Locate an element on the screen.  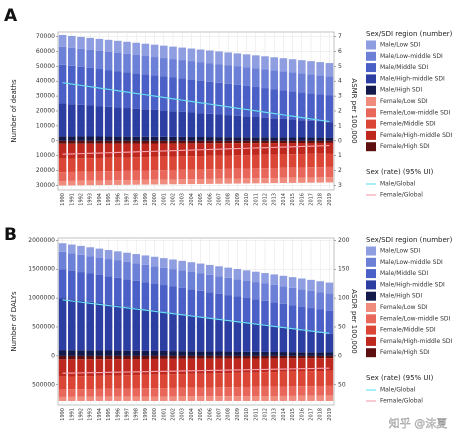
y-tick-label: 10000 is located at coordinates (45, 155).